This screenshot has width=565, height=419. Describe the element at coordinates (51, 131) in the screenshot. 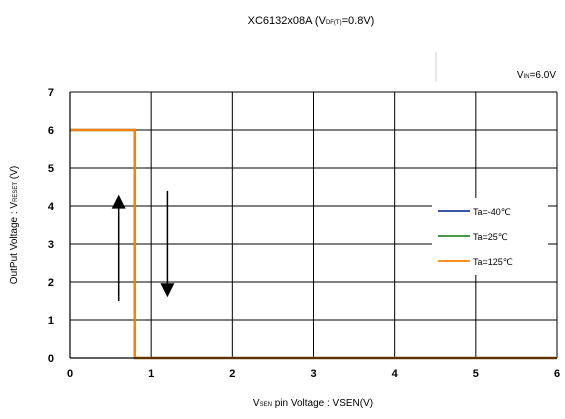

I see `y-tick-label: 6` at that location.